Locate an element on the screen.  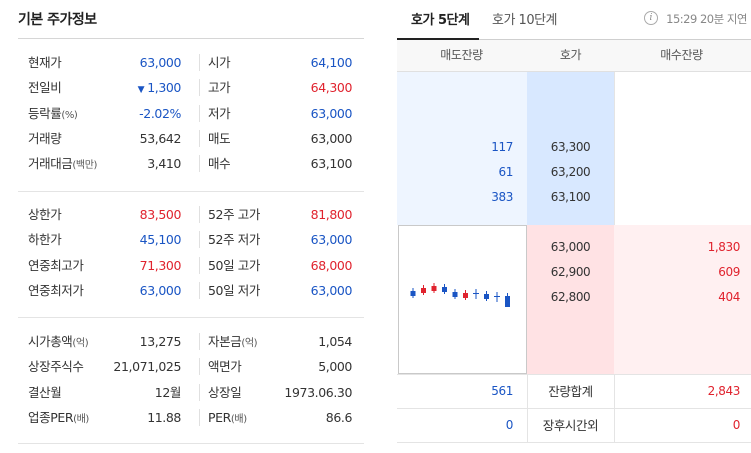
info-value: 1,054 is located at coordinates (335, 341).